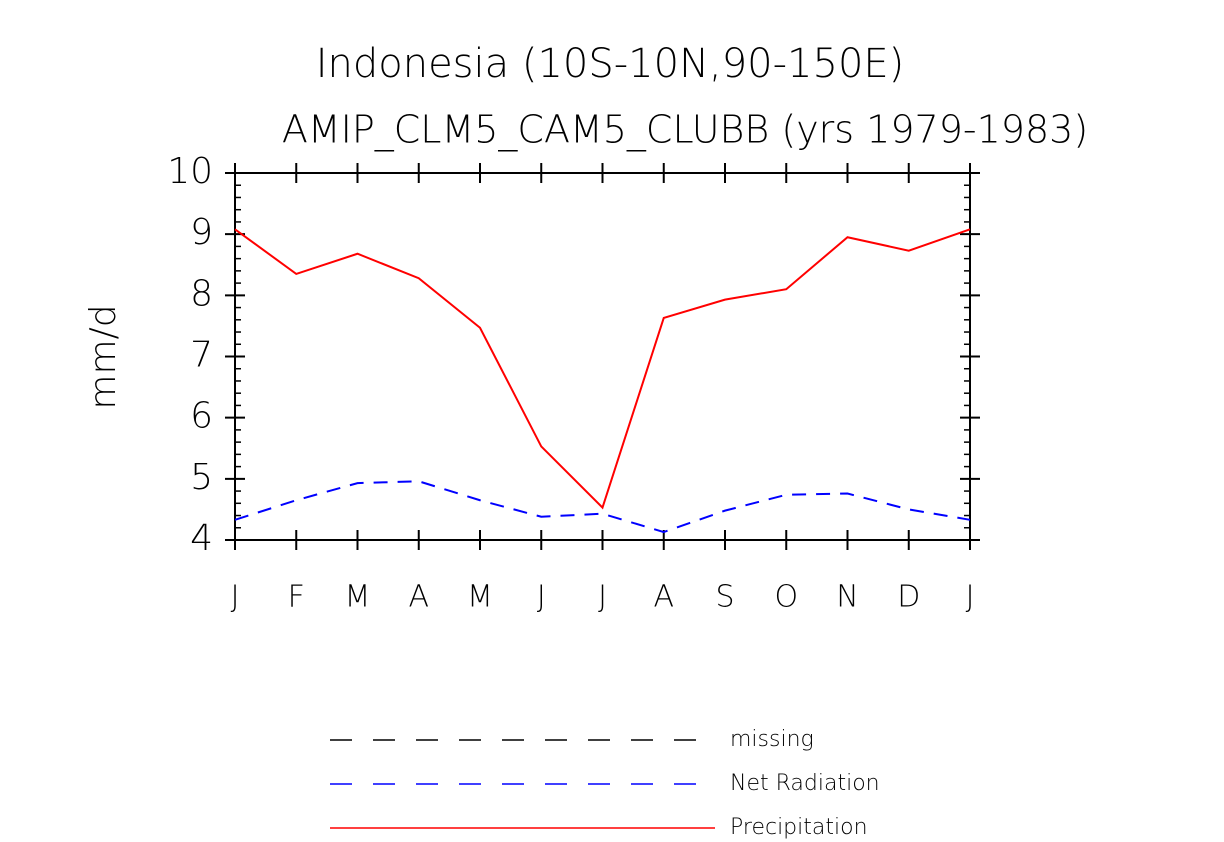 This screenshot has width=1224, height=842. I want to click on y-tick-label: 5, so click(201, 477).